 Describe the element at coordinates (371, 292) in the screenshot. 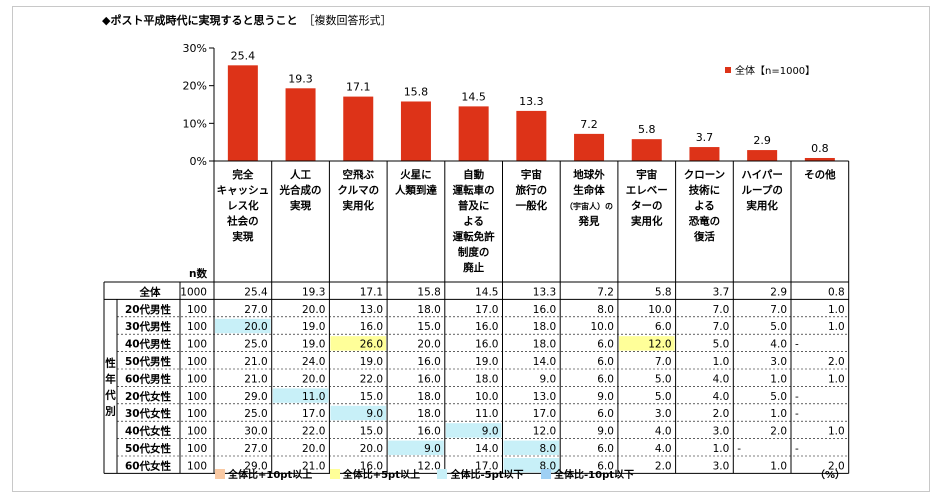

I see `total-cell: 17.1` at that location.